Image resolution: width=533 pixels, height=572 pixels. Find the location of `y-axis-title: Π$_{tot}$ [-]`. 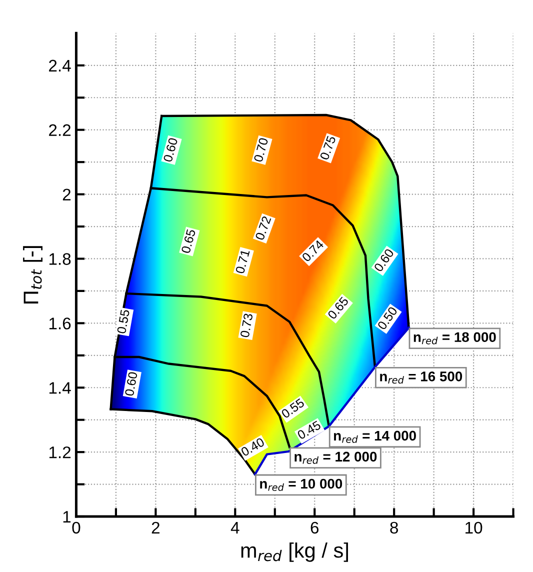

y-axis-title: Π$_{tot}$ [-] is located at coordinates (32, 275).